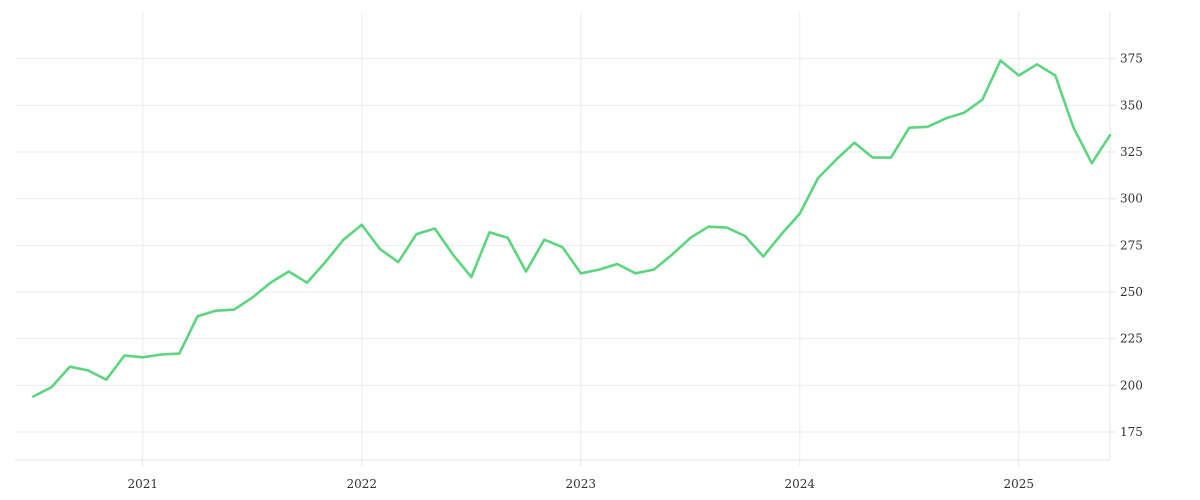 This screenshot has height=500, width=1200. Describe the element at coordinates (580, 475) in the screenshot. I see `x-tick-labels: 2021 2022 2023 2024 2025` at that location.